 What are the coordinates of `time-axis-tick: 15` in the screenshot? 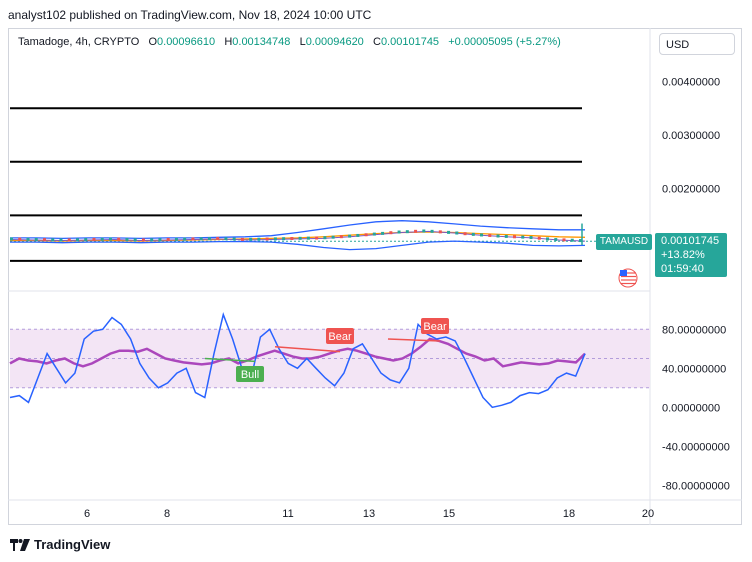 It's located at (449, 514).